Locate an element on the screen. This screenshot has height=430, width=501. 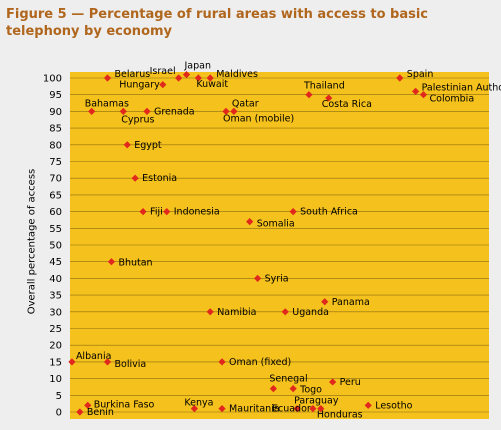
y-tick-label: 85 is located at coordinates (55, 129).